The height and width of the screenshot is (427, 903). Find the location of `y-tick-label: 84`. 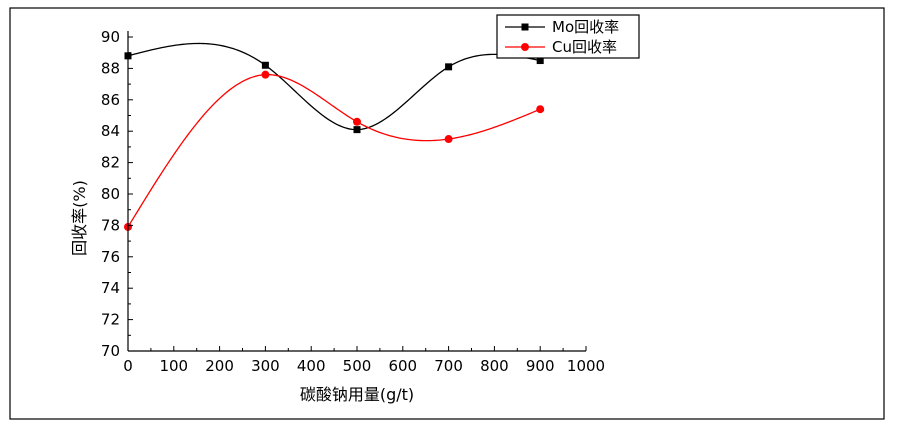

y-tick-label: 84 is located at coordinates (110, 131).